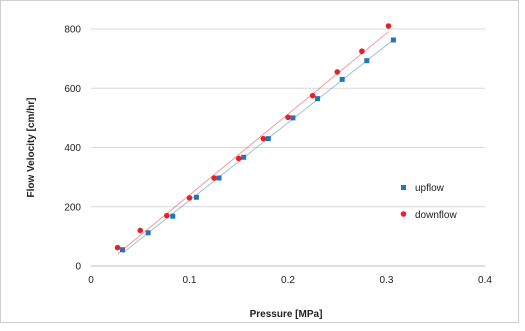 This screenshot has width=525, height=331. Describe the element at coordinates (403, 214) in the screenshot. I see `legend-marker-downflow` at that location.